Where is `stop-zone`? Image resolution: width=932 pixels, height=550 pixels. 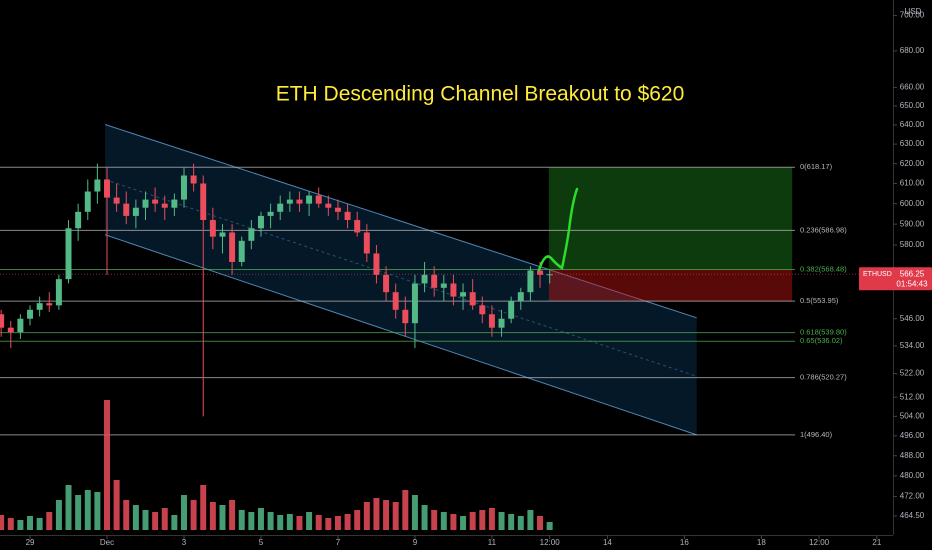 stop-zone is located at coordinates (670, 285).